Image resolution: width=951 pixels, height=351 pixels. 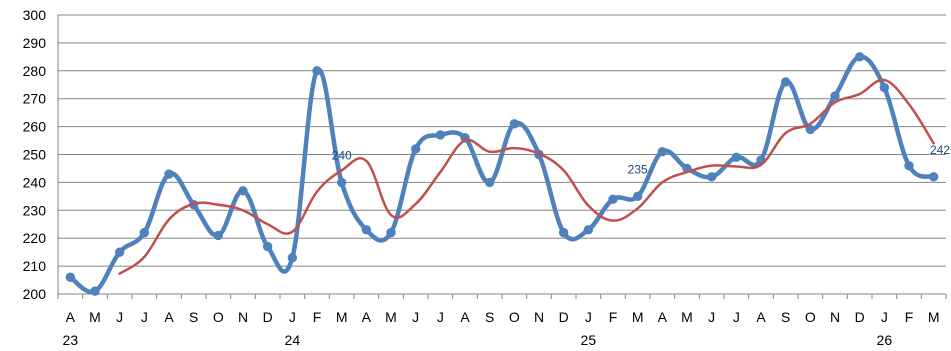 What do you see at coordinates (35, 15) in the screenshot?
I see `y-tick-label: 300` at bounding box center [35, 15].